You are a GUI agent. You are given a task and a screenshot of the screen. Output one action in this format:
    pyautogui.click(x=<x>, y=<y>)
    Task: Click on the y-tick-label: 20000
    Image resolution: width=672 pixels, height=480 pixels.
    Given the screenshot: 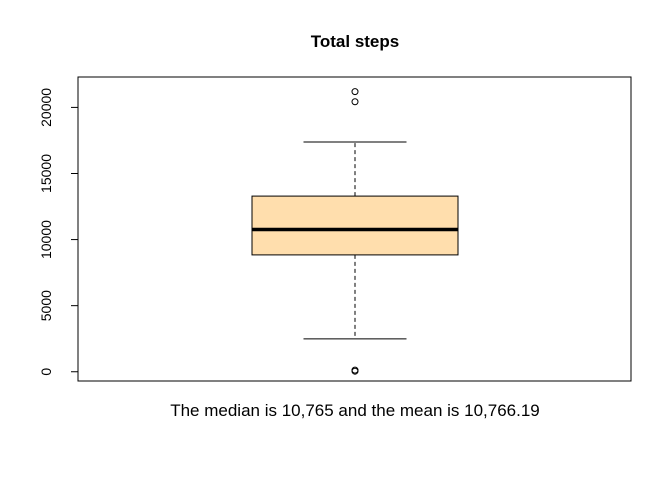 What is the action you would take?
    pyautogui.click(x=46, y=107)
    